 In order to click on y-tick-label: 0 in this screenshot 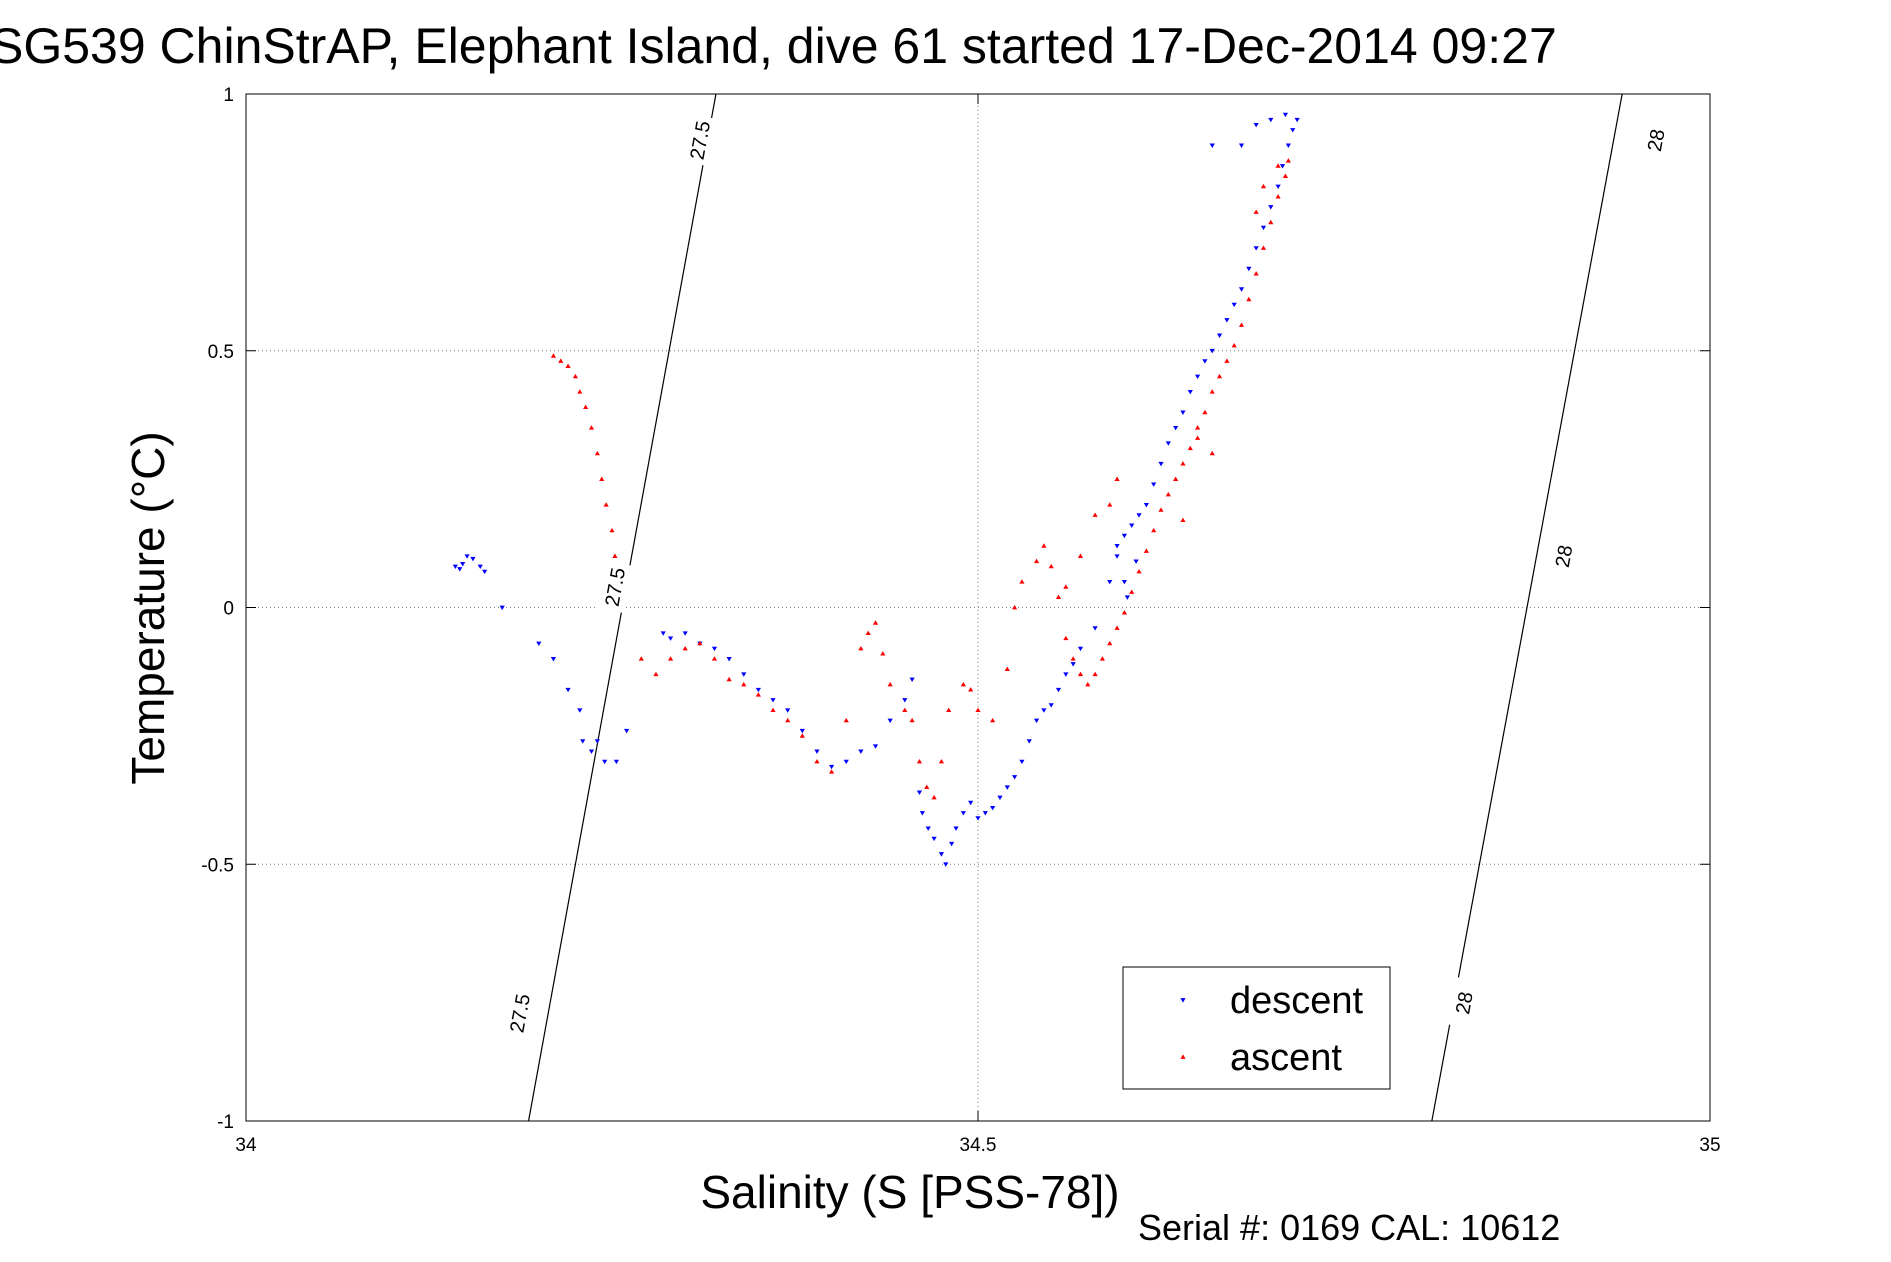, I will do `click(228, 609)`.